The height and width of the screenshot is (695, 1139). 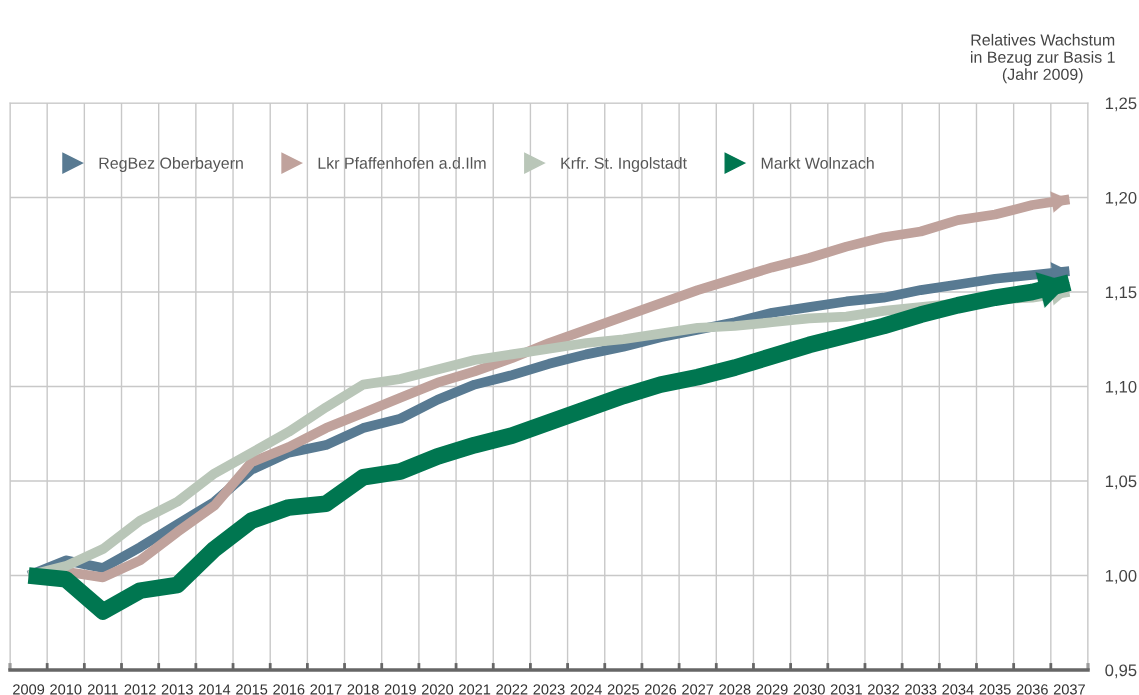 I want to click on x-tick-label: 2022, so click(x=512, y=689).